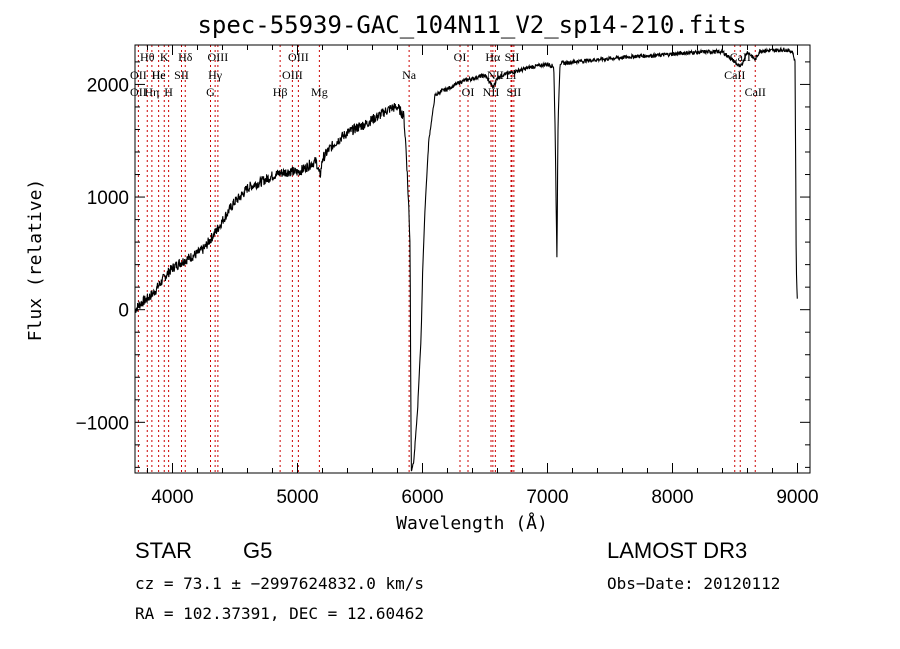 The width and height of the screenshot is (900, 649). I want to click on x-tick-label: 8000, so click(672, 497).